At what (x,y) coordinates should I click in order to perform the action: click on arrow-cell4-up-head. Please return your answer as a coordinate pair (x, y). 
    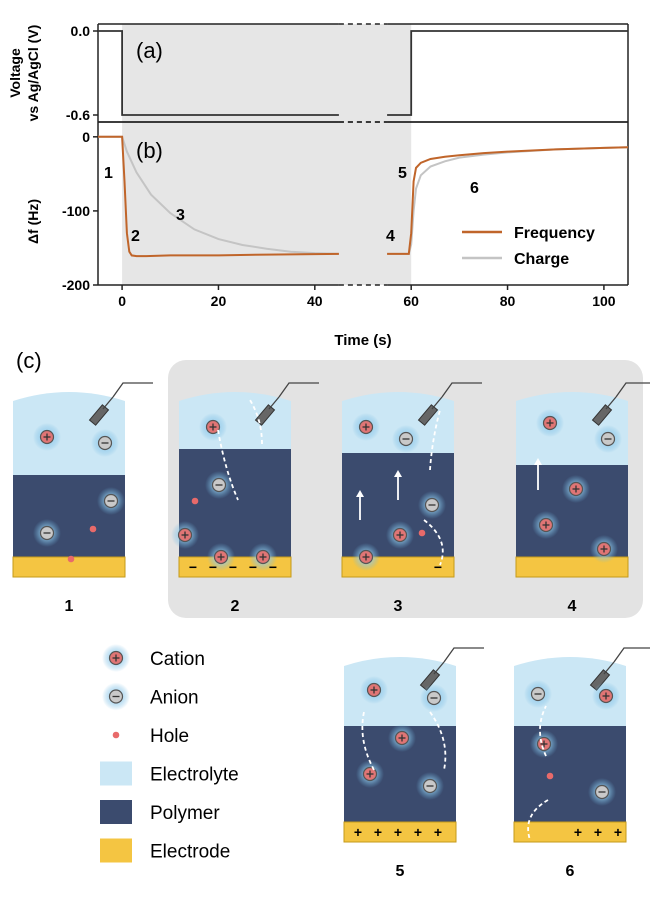
    Looking at the image, I should click on (538, 461).